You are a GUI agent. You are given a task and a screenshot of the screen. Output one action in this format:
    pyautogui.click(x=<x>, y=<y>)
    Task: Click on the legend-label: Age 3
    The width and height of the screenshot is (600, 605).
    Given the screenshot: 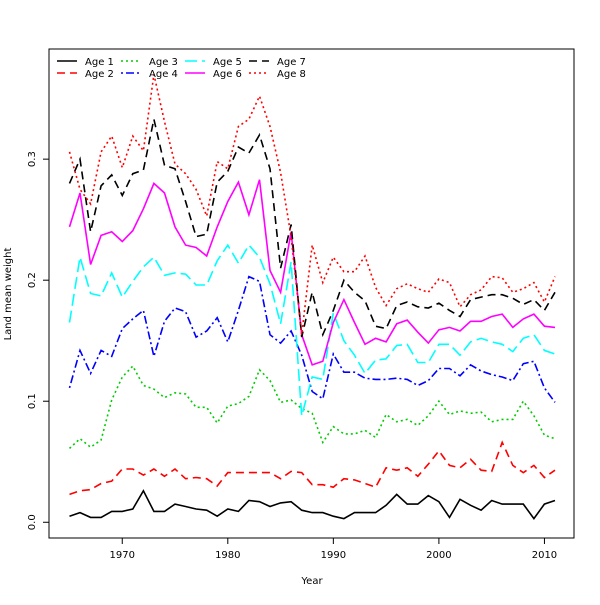 What is the action you would take?
    pyautogui.click(x=163, y=62)
    